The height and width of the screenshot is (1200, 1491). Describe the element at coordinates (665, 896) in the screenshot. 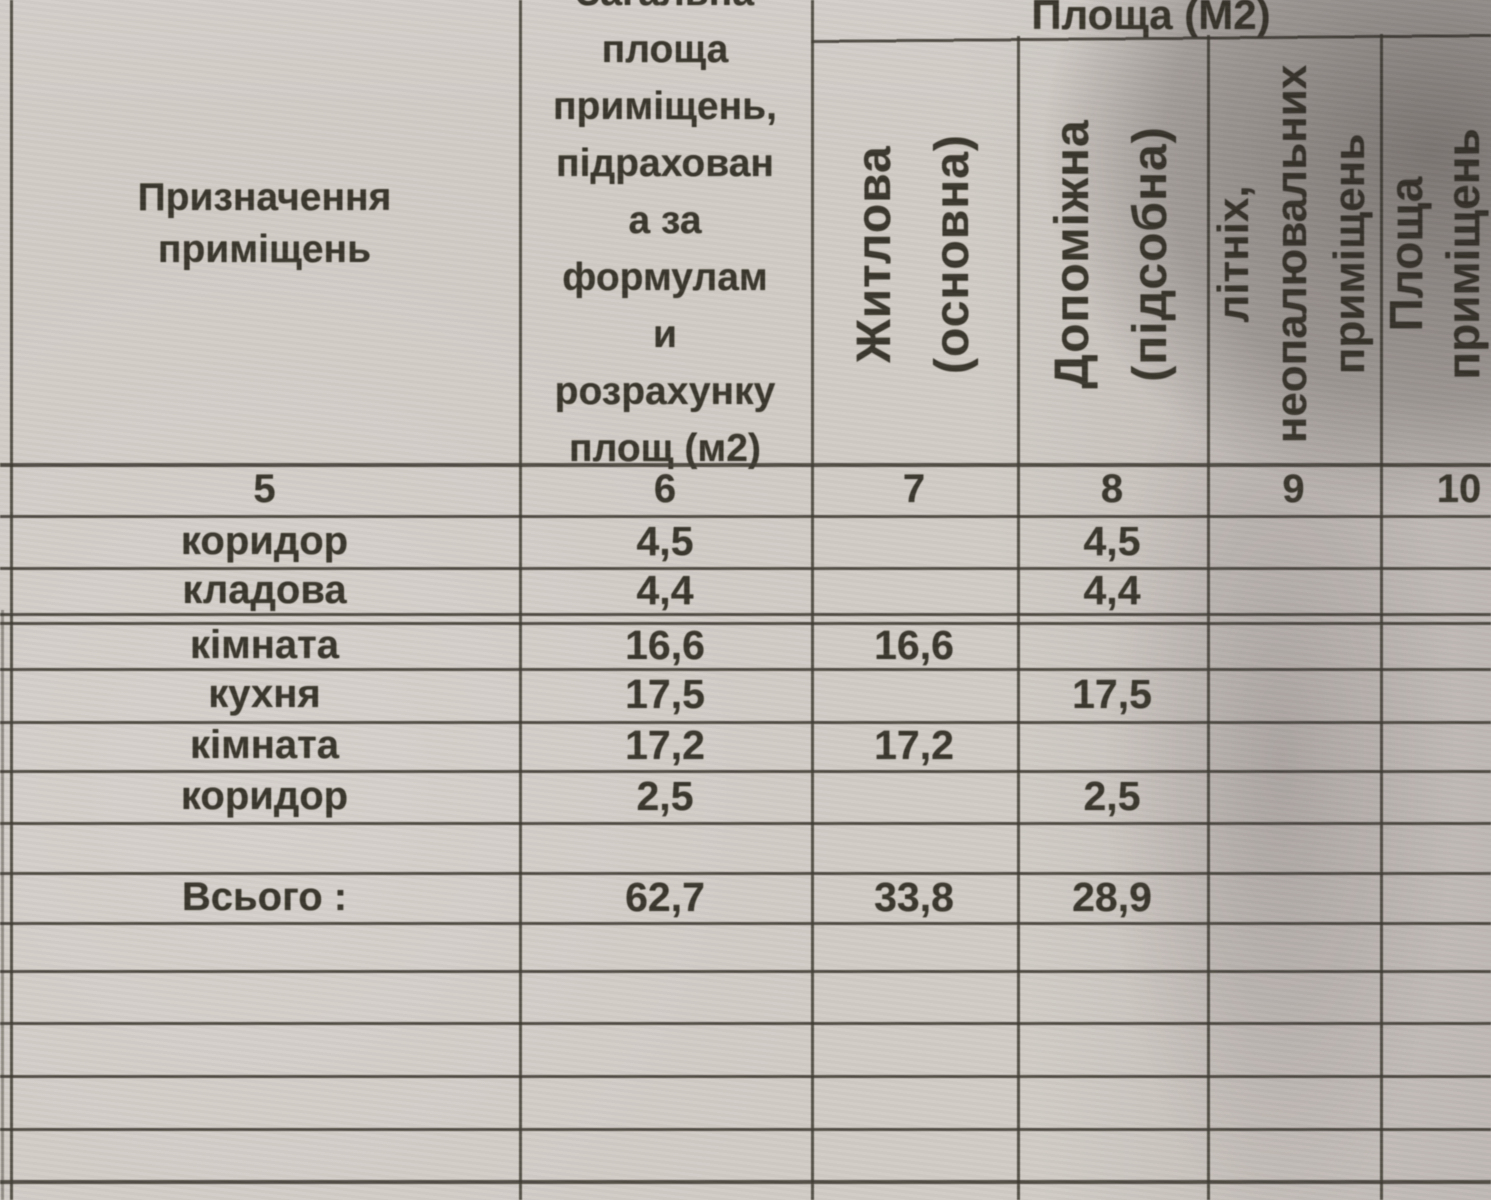

I see `total-area-value: 62,7` at that location.